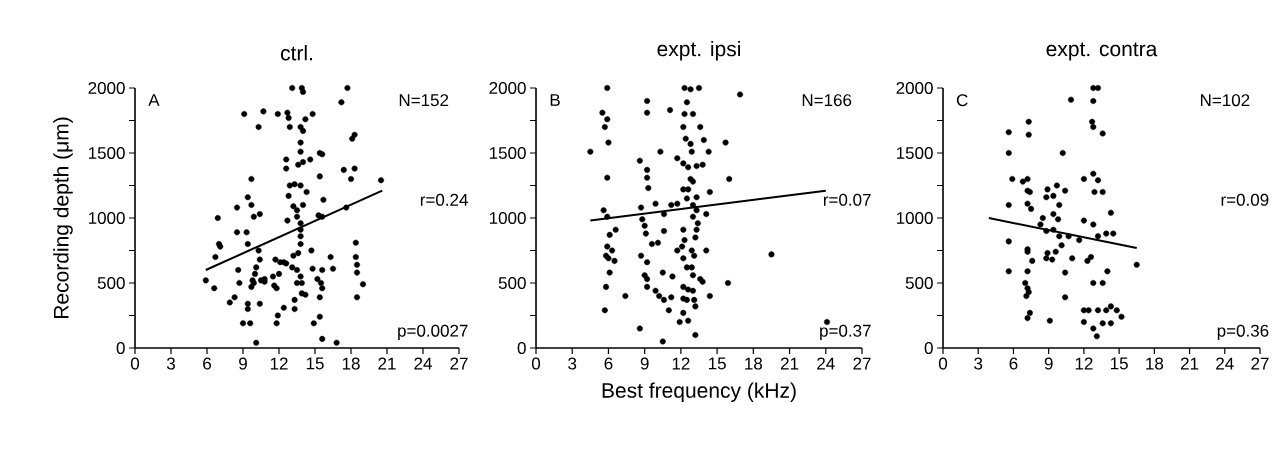 The height and width of the screenshot is (455, 1276). I want to click on annotation: r=0.24, so click(444, 199).